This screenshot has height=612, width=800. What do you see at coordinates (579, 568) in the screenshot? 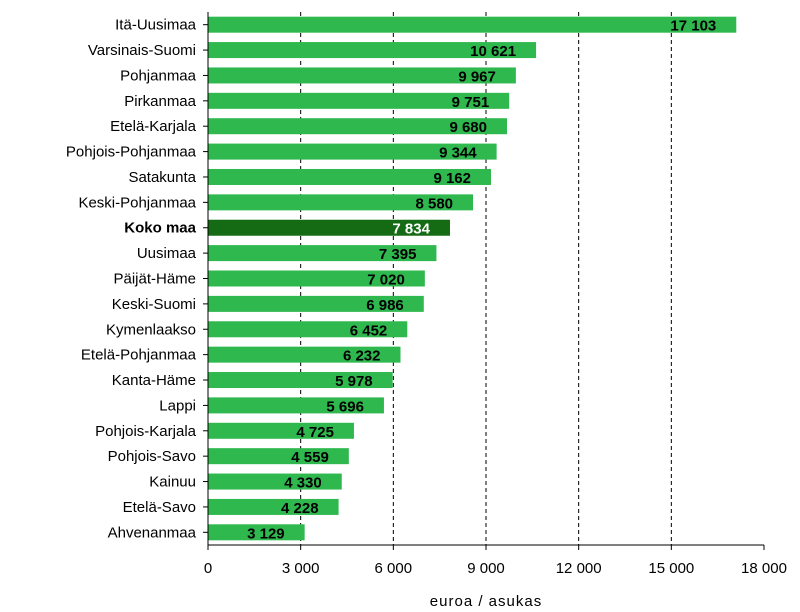
I see `x-tick-label: 12 000` at bounding box center [579, 568].